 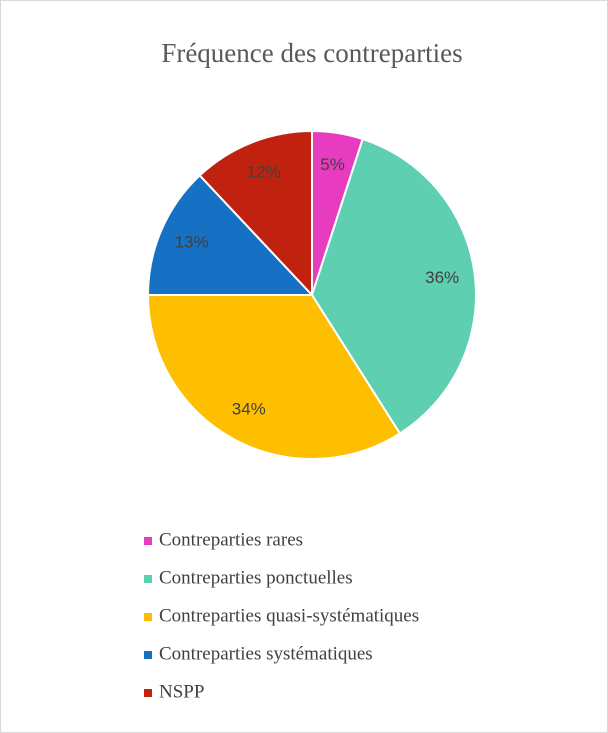 What do you see at coordinates (311, 53) in the screenshot?
I see `chart-title: Fréquence des contreparties` at bounding box center [311, 53].